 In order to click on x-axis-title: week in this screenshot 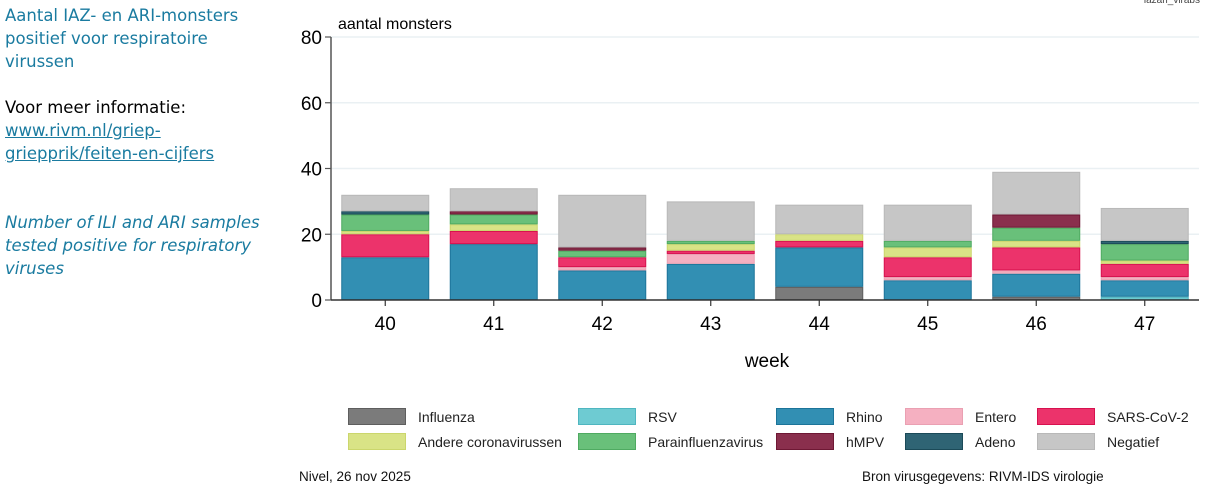, I will do `click(767, 361)`.